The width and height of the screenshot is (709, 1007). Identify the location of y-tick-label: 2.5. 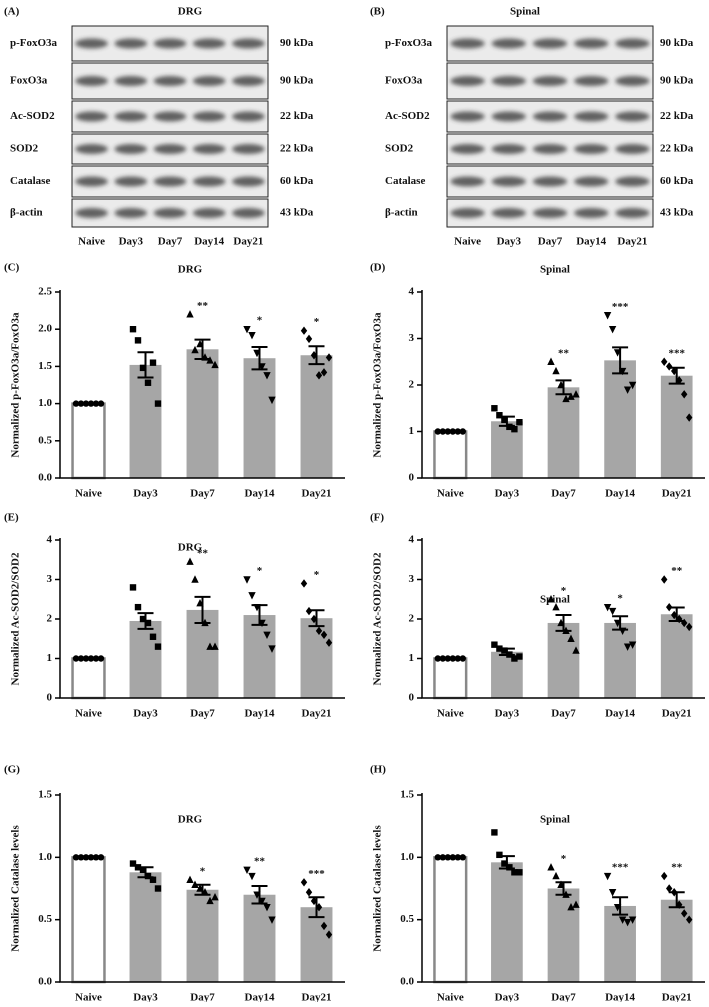
(45, 292).